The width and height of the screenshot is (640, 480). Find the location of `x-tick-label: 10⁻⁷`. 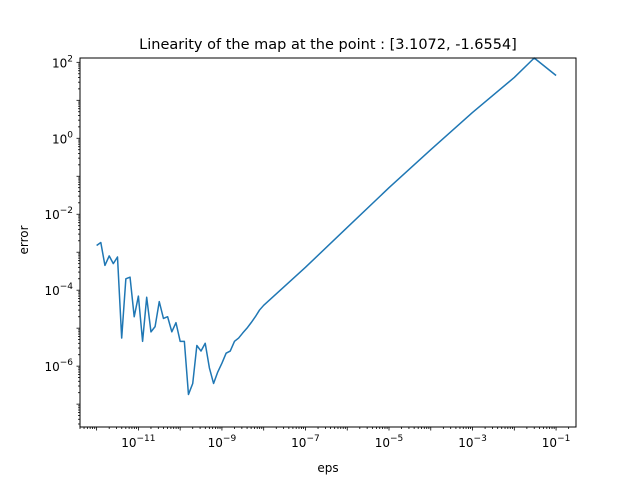

x-tick-label: 10⁻⁷ is located at coordinates (305, 442).